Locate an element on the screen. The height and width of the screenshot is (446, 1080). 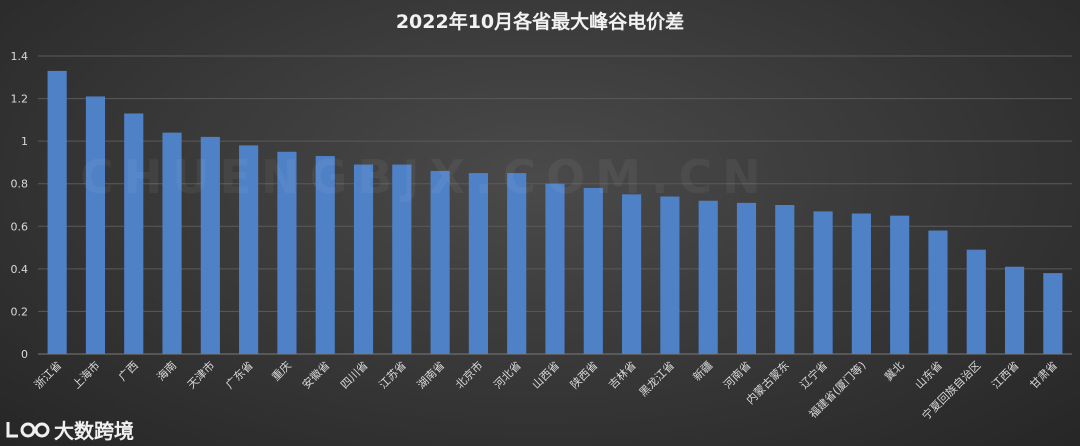
x-tick-label: 江苏省 is located at coordinates (392, 375).